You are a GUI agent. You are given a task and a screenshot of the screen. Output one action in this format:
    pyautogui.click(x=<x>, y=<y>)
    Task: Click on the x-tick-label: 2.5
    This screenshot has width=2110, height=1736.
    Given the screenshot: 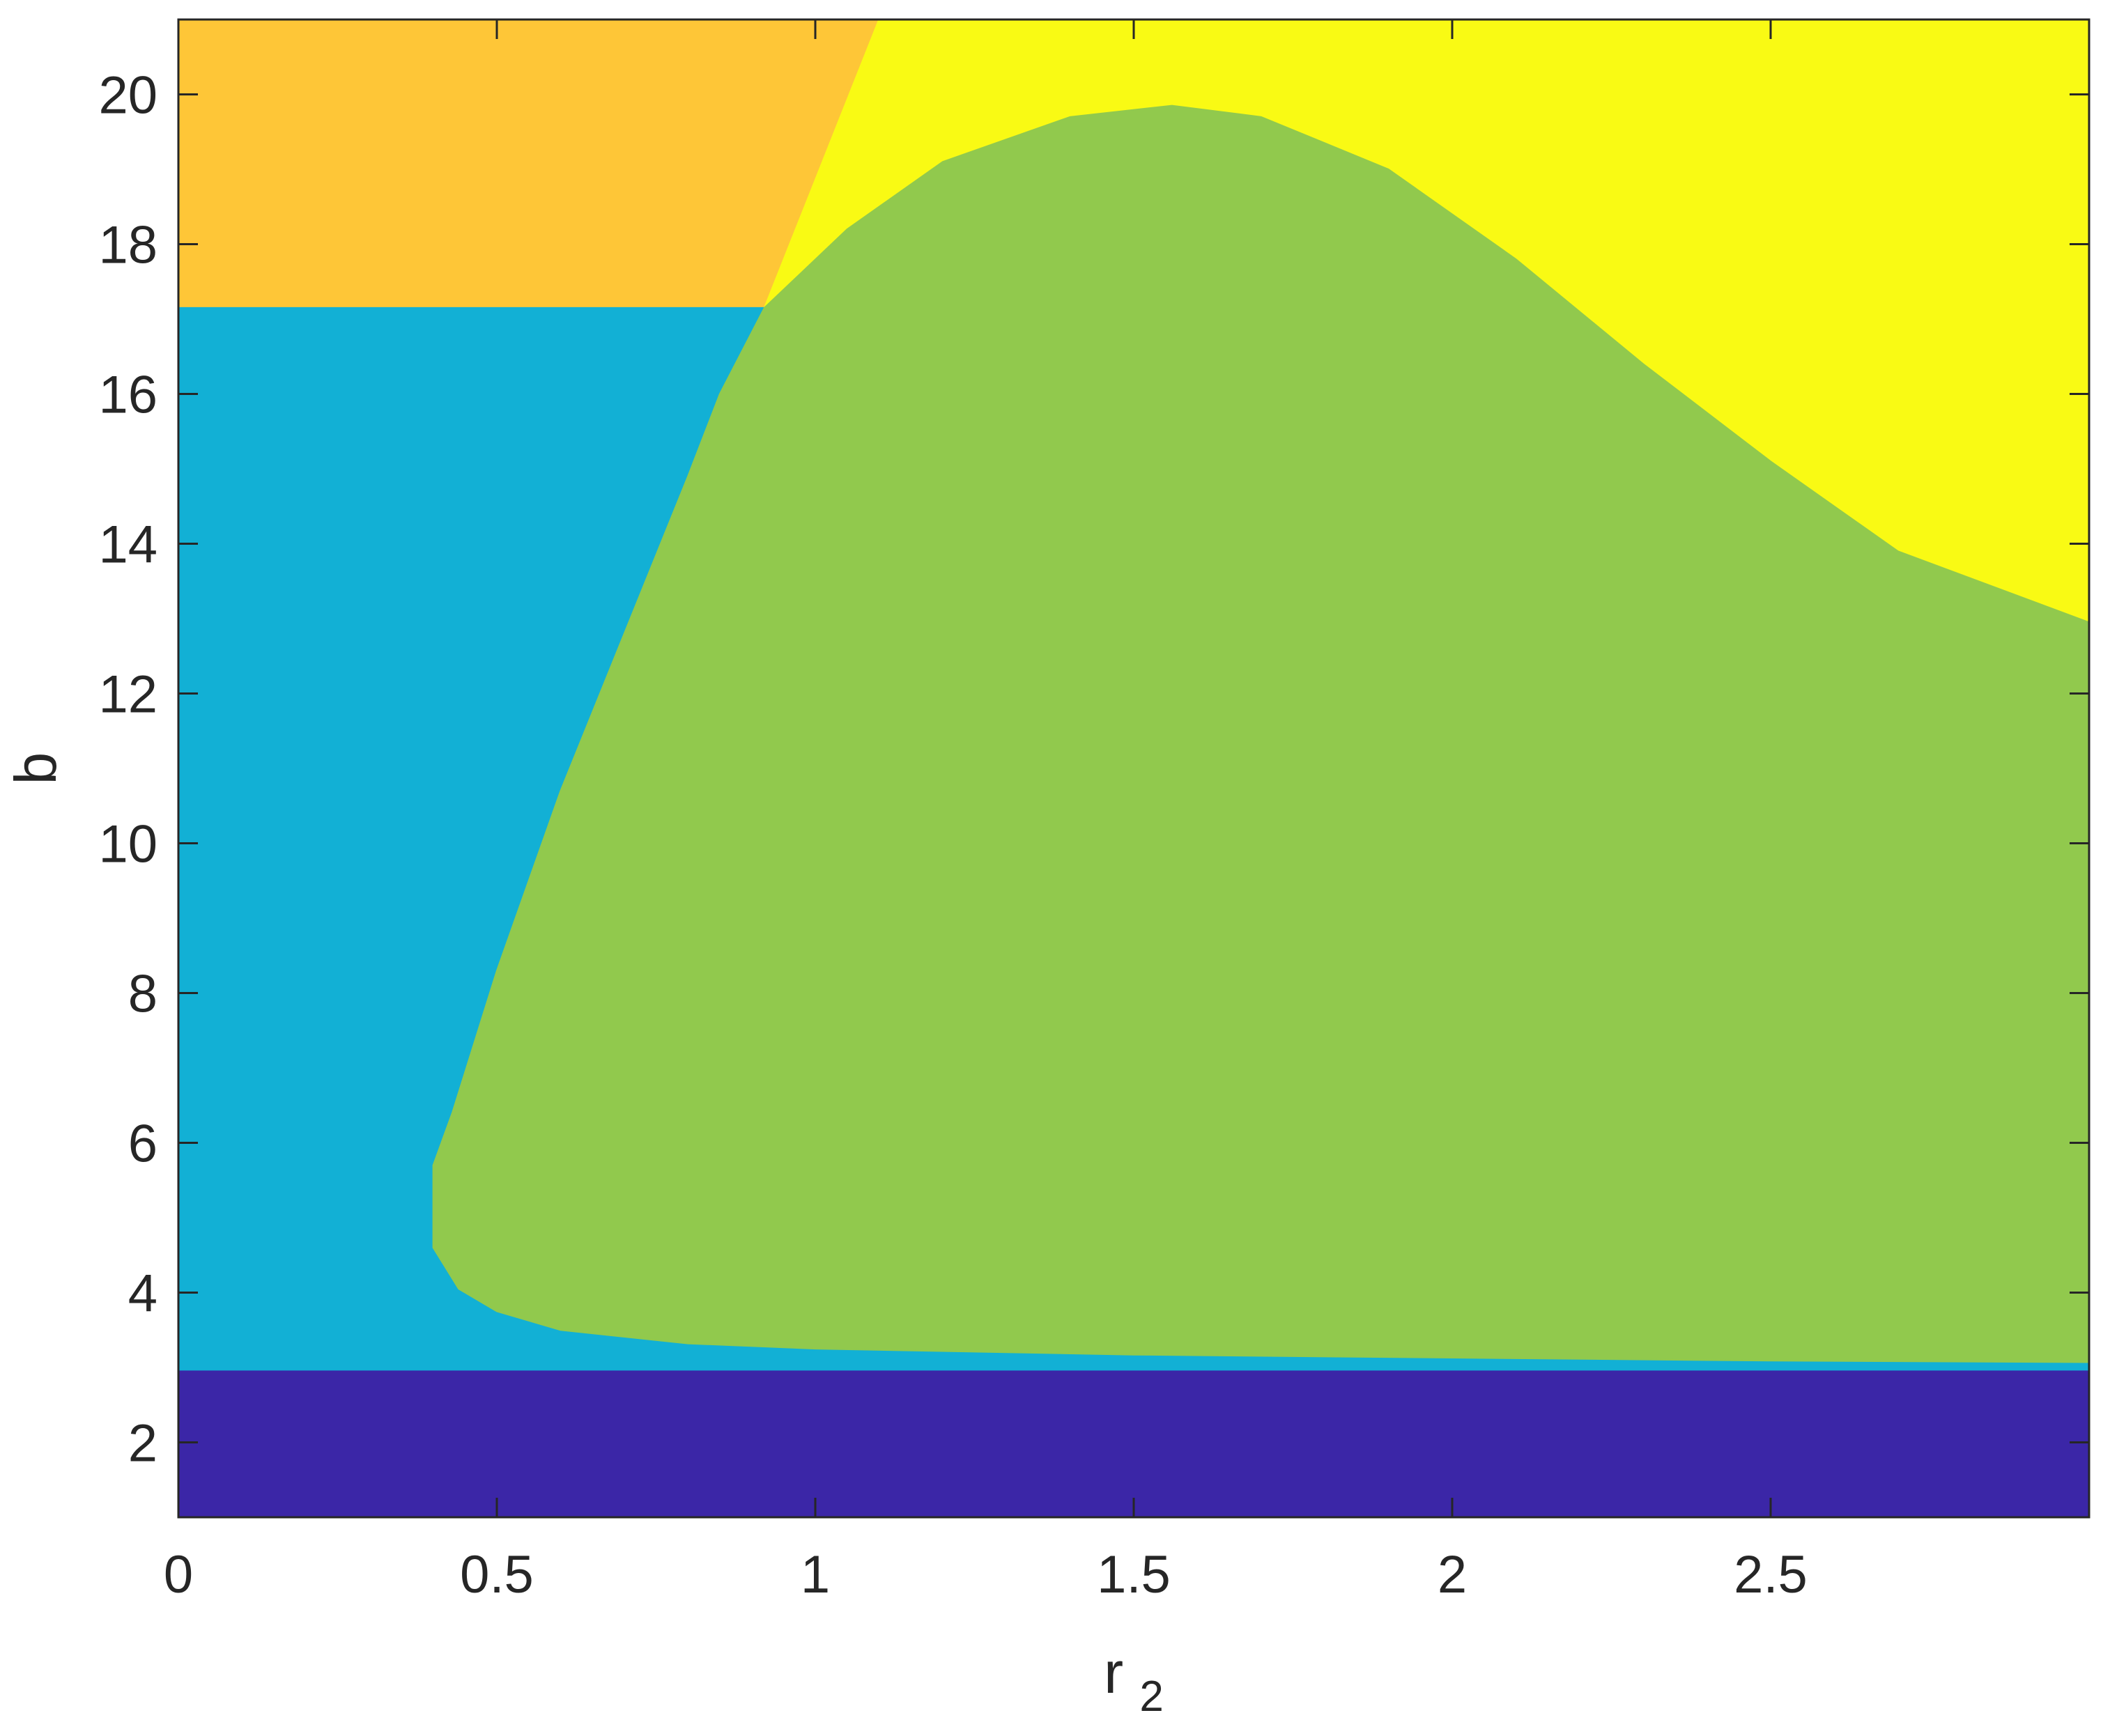 What is the action you would take?
    pyautogui.click(x=1771, y=1575)
    